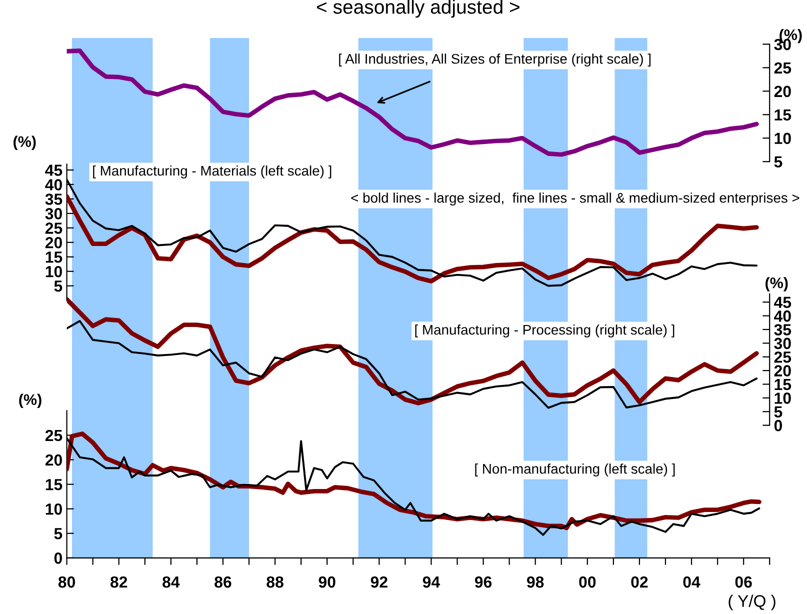 Image resolution: width=807 pixels, height=614 pixels. What do you see at coordinates (327, 582) in the screenshot?
I see `x-tick-label: 90` at bounding box center [327, 582].